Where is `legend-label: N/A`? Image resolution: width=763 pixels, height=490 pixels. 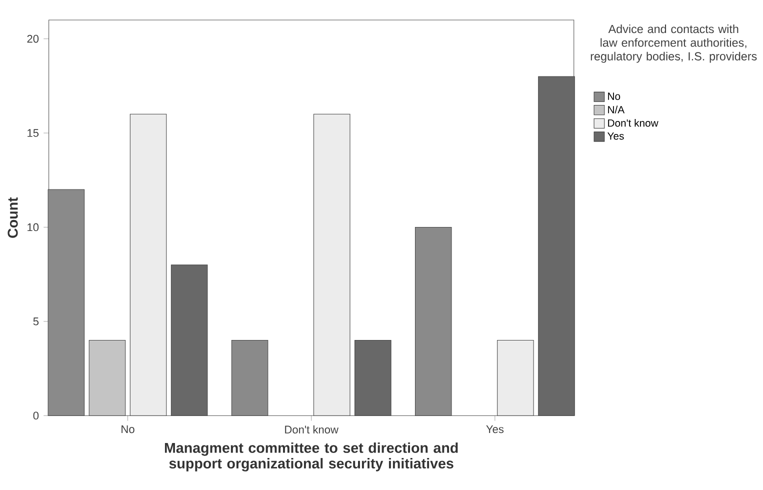
legend-label: N/A is located at coordinates (616, 110).